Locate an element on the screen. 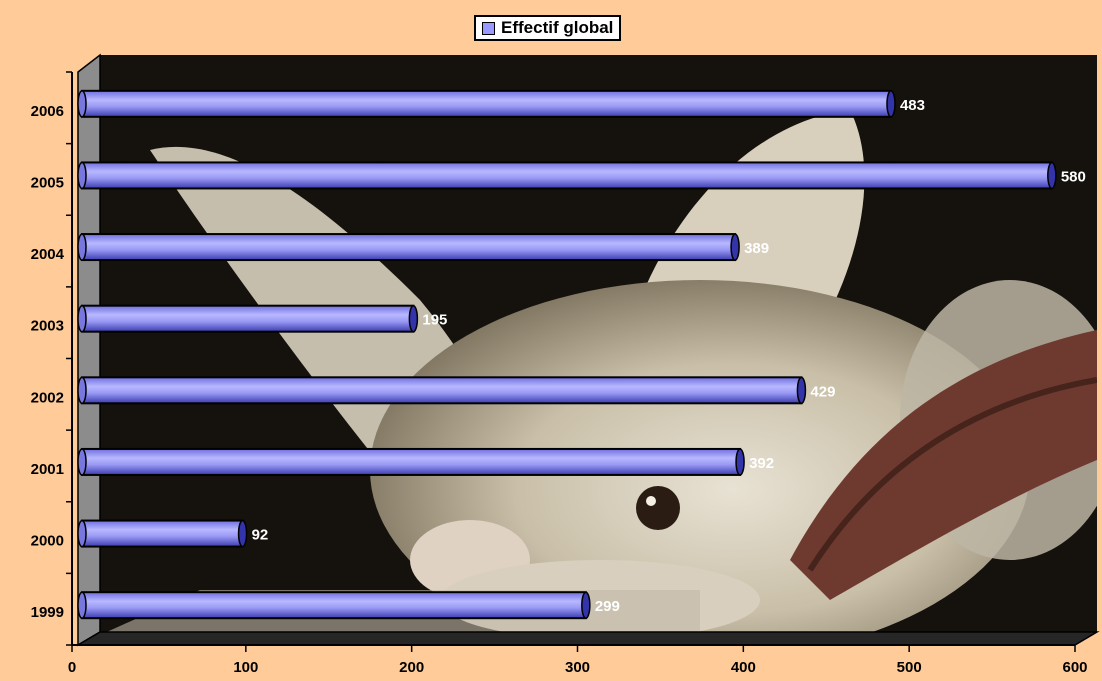 This screenshot has height=681, width=1102. legend: Effectif global is located at coordinates (548, 28).